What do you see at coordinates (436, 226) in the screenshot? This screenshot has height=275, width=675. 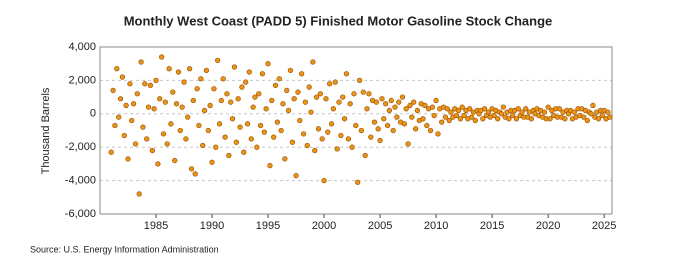 I see `x-tick-label: 2010` at bounding box center [436, 226].